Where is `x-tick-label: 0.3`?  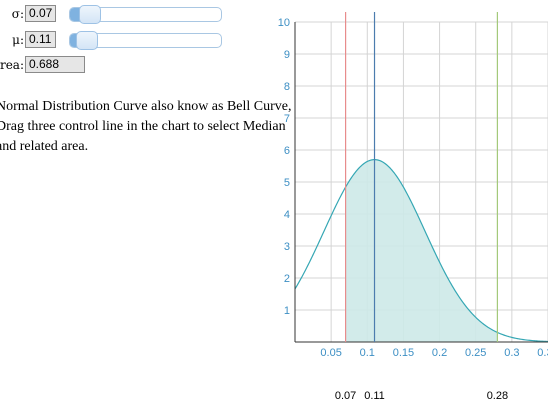
x-tick-label: 0.3 is located at coordinates (511, 353).